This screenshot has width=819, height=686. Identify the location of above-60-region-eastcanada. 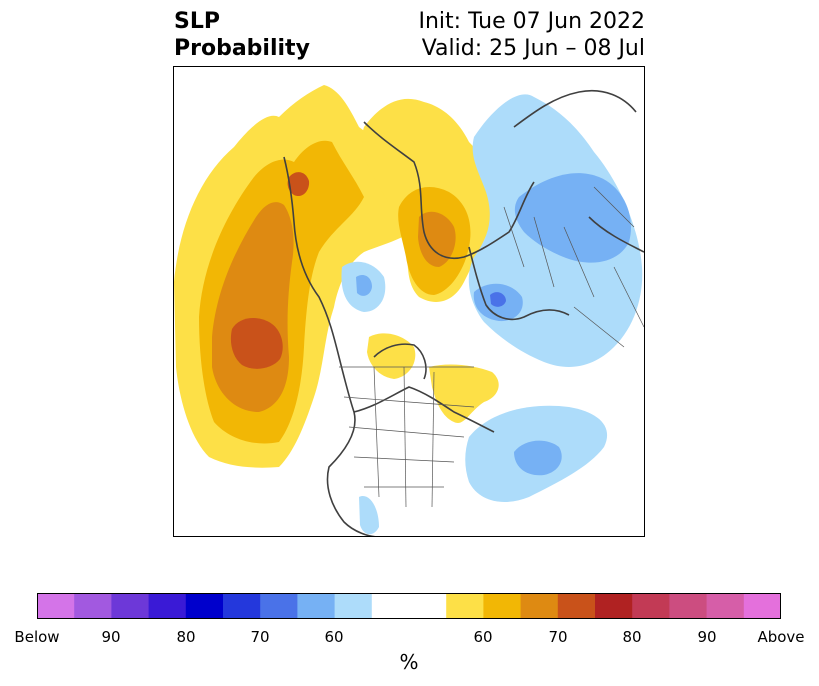
(464, 393).